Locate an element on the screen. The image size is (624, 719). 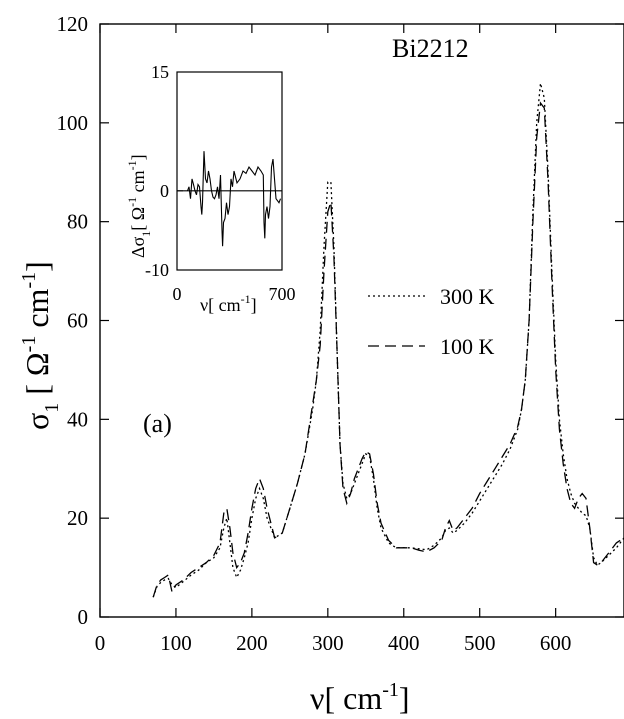
inset-plot-frame is located at coordinates (229, 171).